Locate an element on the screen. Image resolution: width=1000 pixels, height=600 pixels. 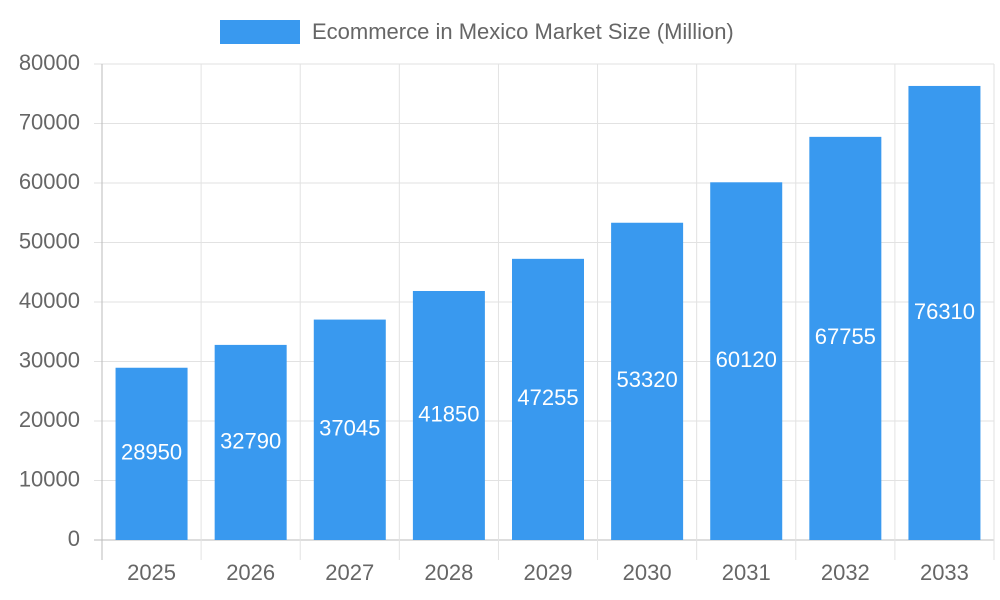
legend-swatch is located at coordinates (260, 32).